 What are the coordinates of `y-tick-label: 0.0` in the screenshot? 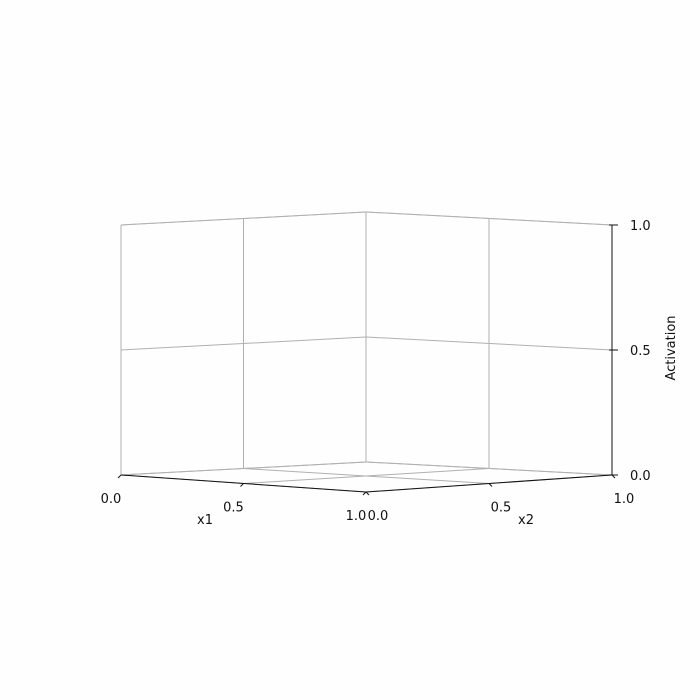 It's located at (378, 516).